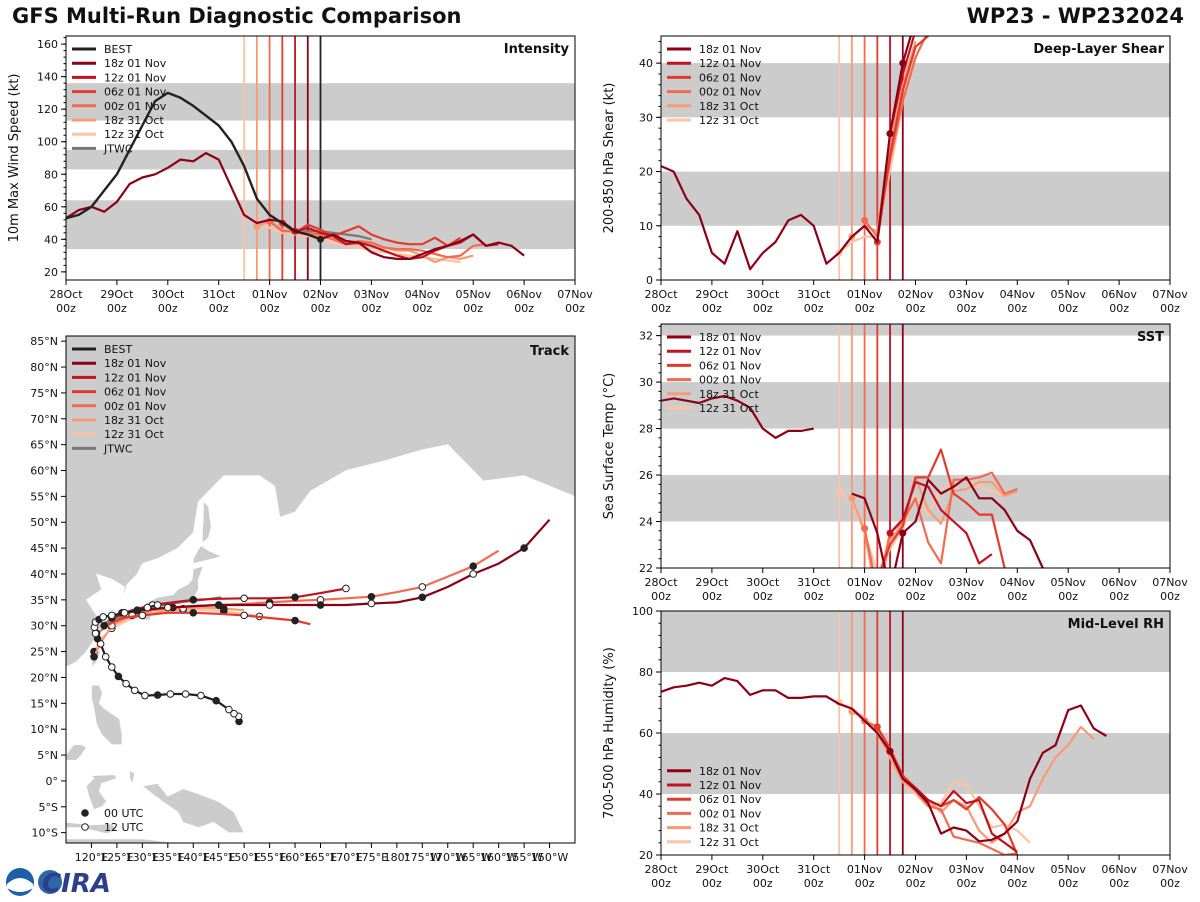 This screenshot has width=1200, height=902. What do you see at coordinates (865, 528) in the screenshot?
I see `series-marker-00z-01-nov` at bounding box center [865, 528].